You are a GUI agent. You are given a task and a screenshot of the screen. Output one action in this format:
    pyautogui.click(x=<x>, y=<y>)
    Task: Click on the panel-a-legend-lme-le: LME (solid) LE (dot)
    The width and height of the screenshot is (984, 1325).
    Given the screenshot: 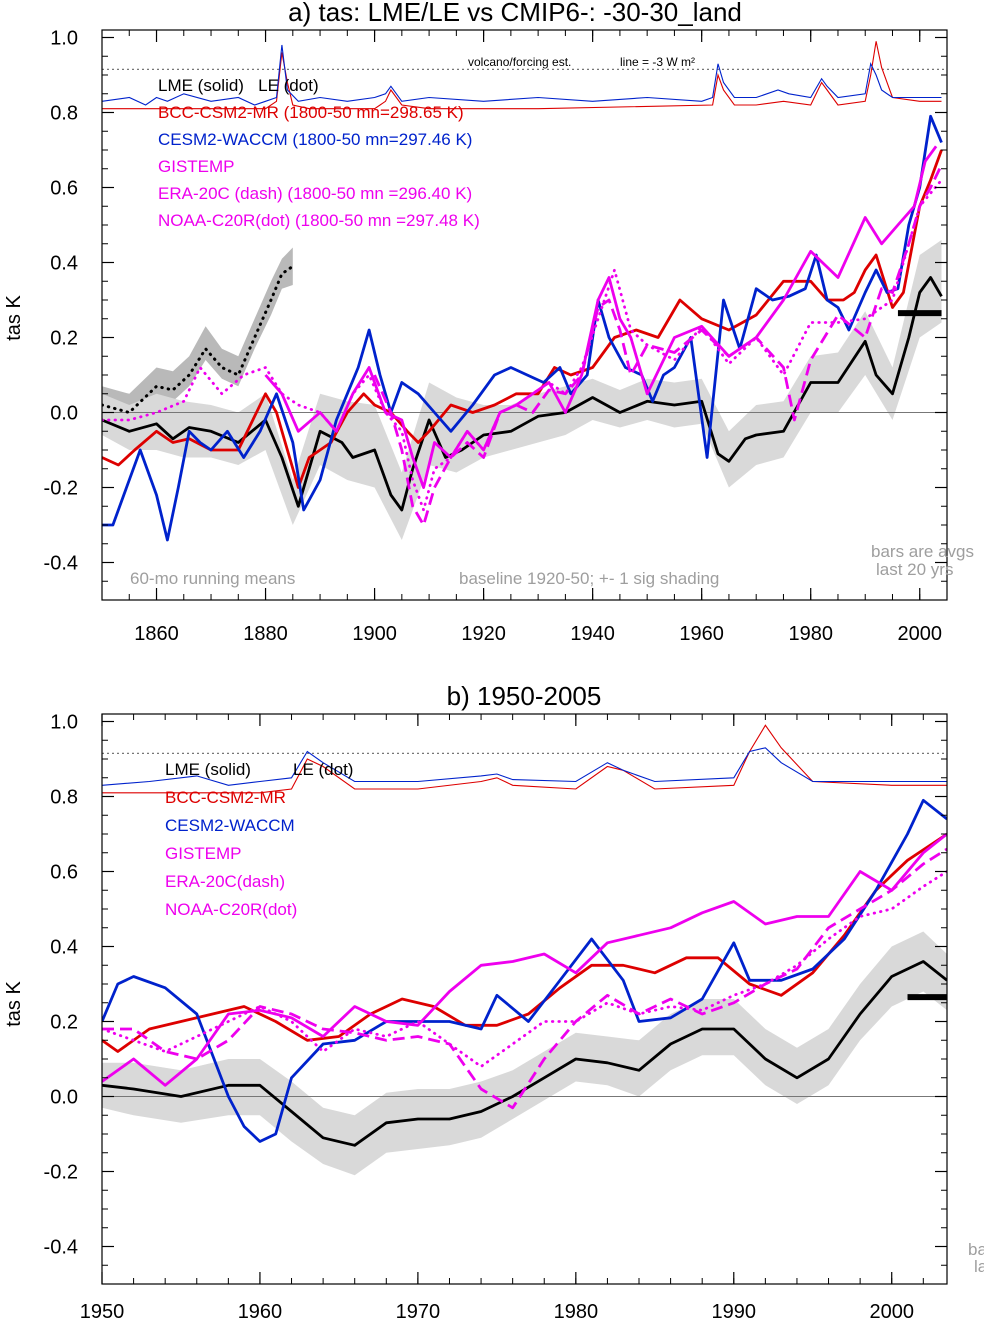 What is the action you would take?
    pyautogui.click(x=238, y=85)
    